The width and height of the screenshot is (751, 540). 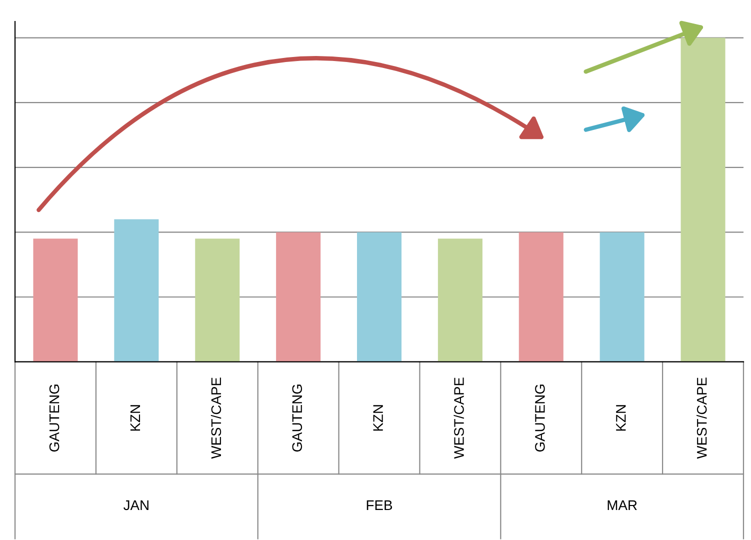 I want to click on text: JAN, so click(x=136, y=505).